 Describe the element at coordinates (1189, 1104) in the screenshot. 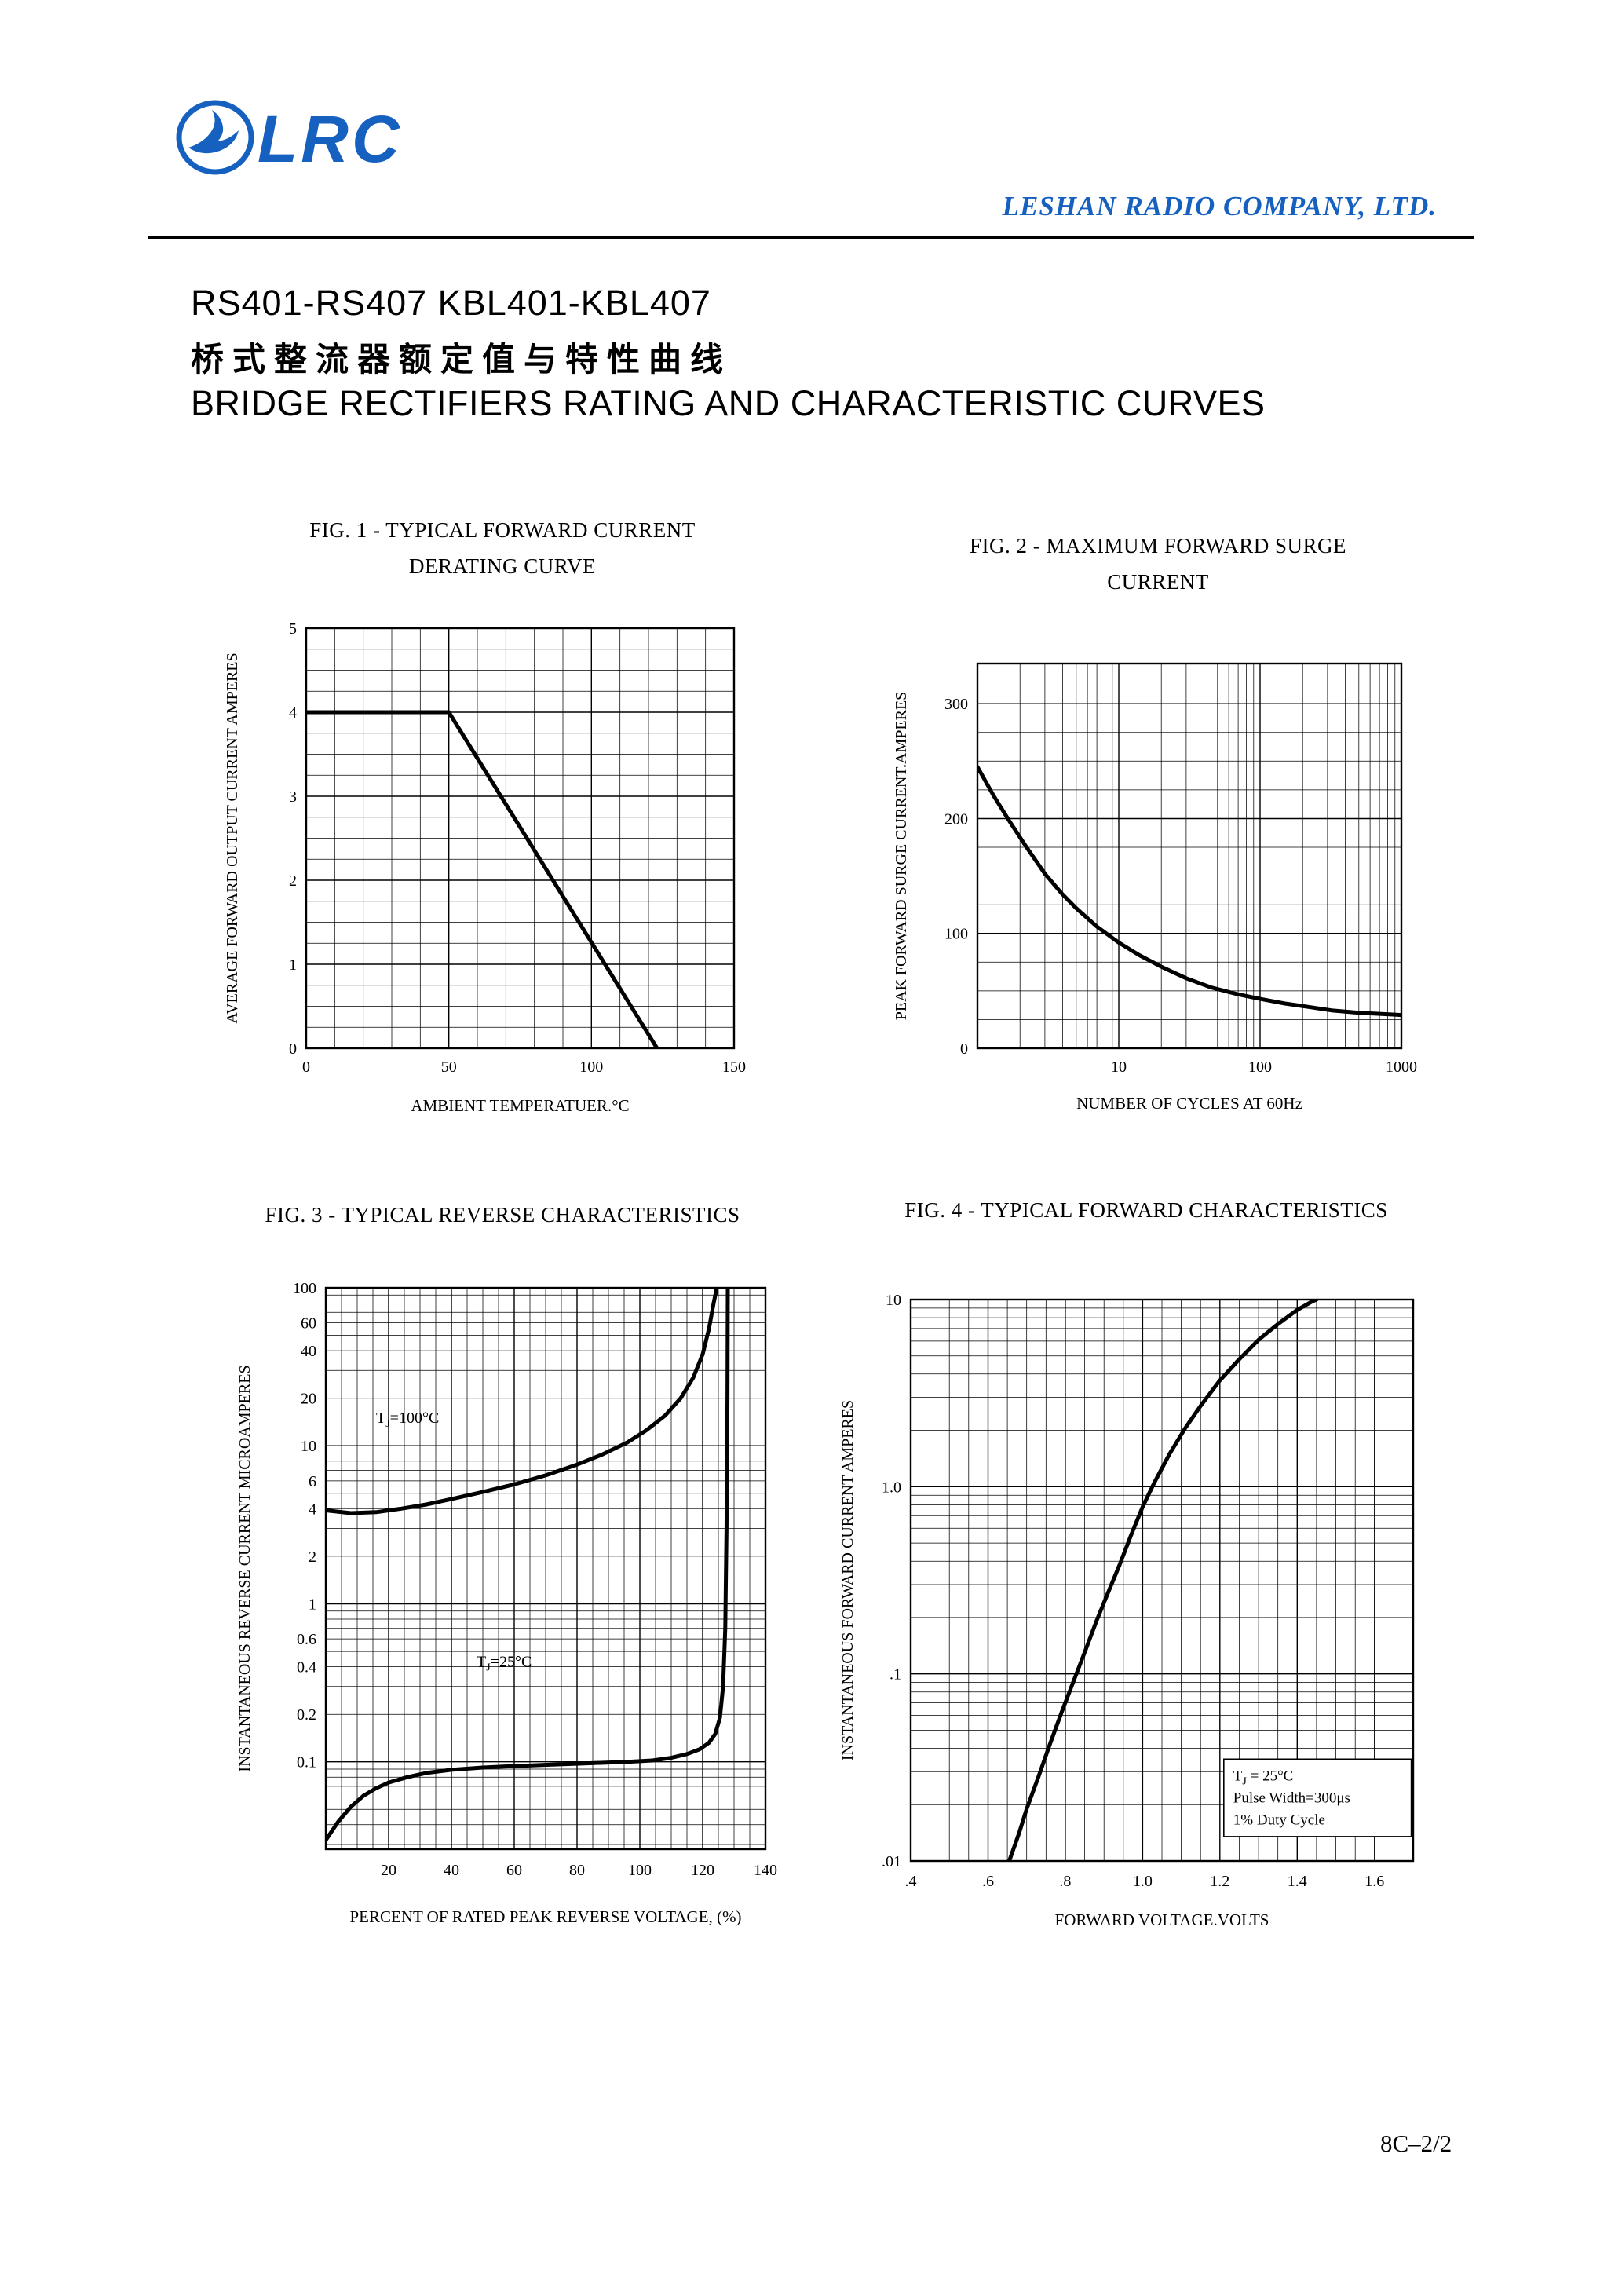

I see `svg-text: NUMBER OF CYCLES AT 60Hz` at that location.